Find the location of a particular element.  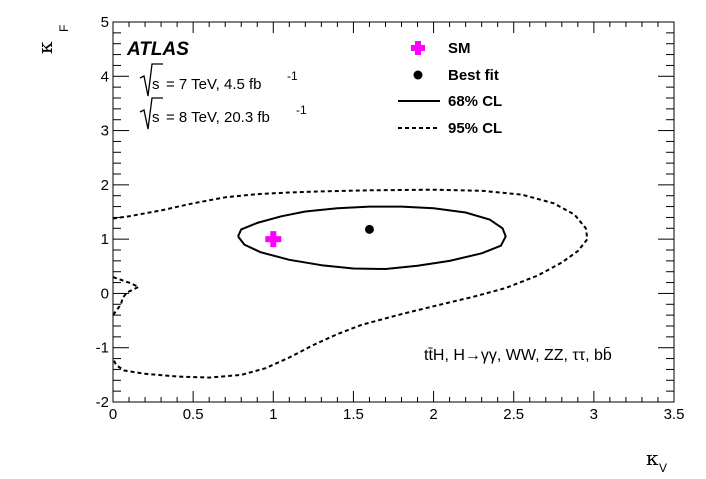

y-tick-label: -2 is located at coordinates (102, 402).